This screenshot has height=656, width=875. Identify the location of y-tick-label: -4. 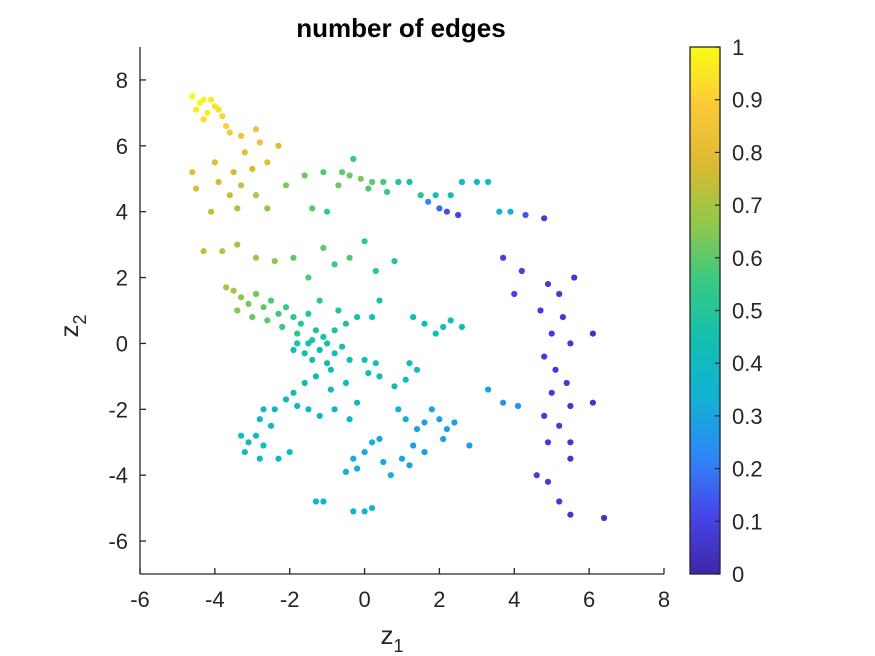
(118, 475).